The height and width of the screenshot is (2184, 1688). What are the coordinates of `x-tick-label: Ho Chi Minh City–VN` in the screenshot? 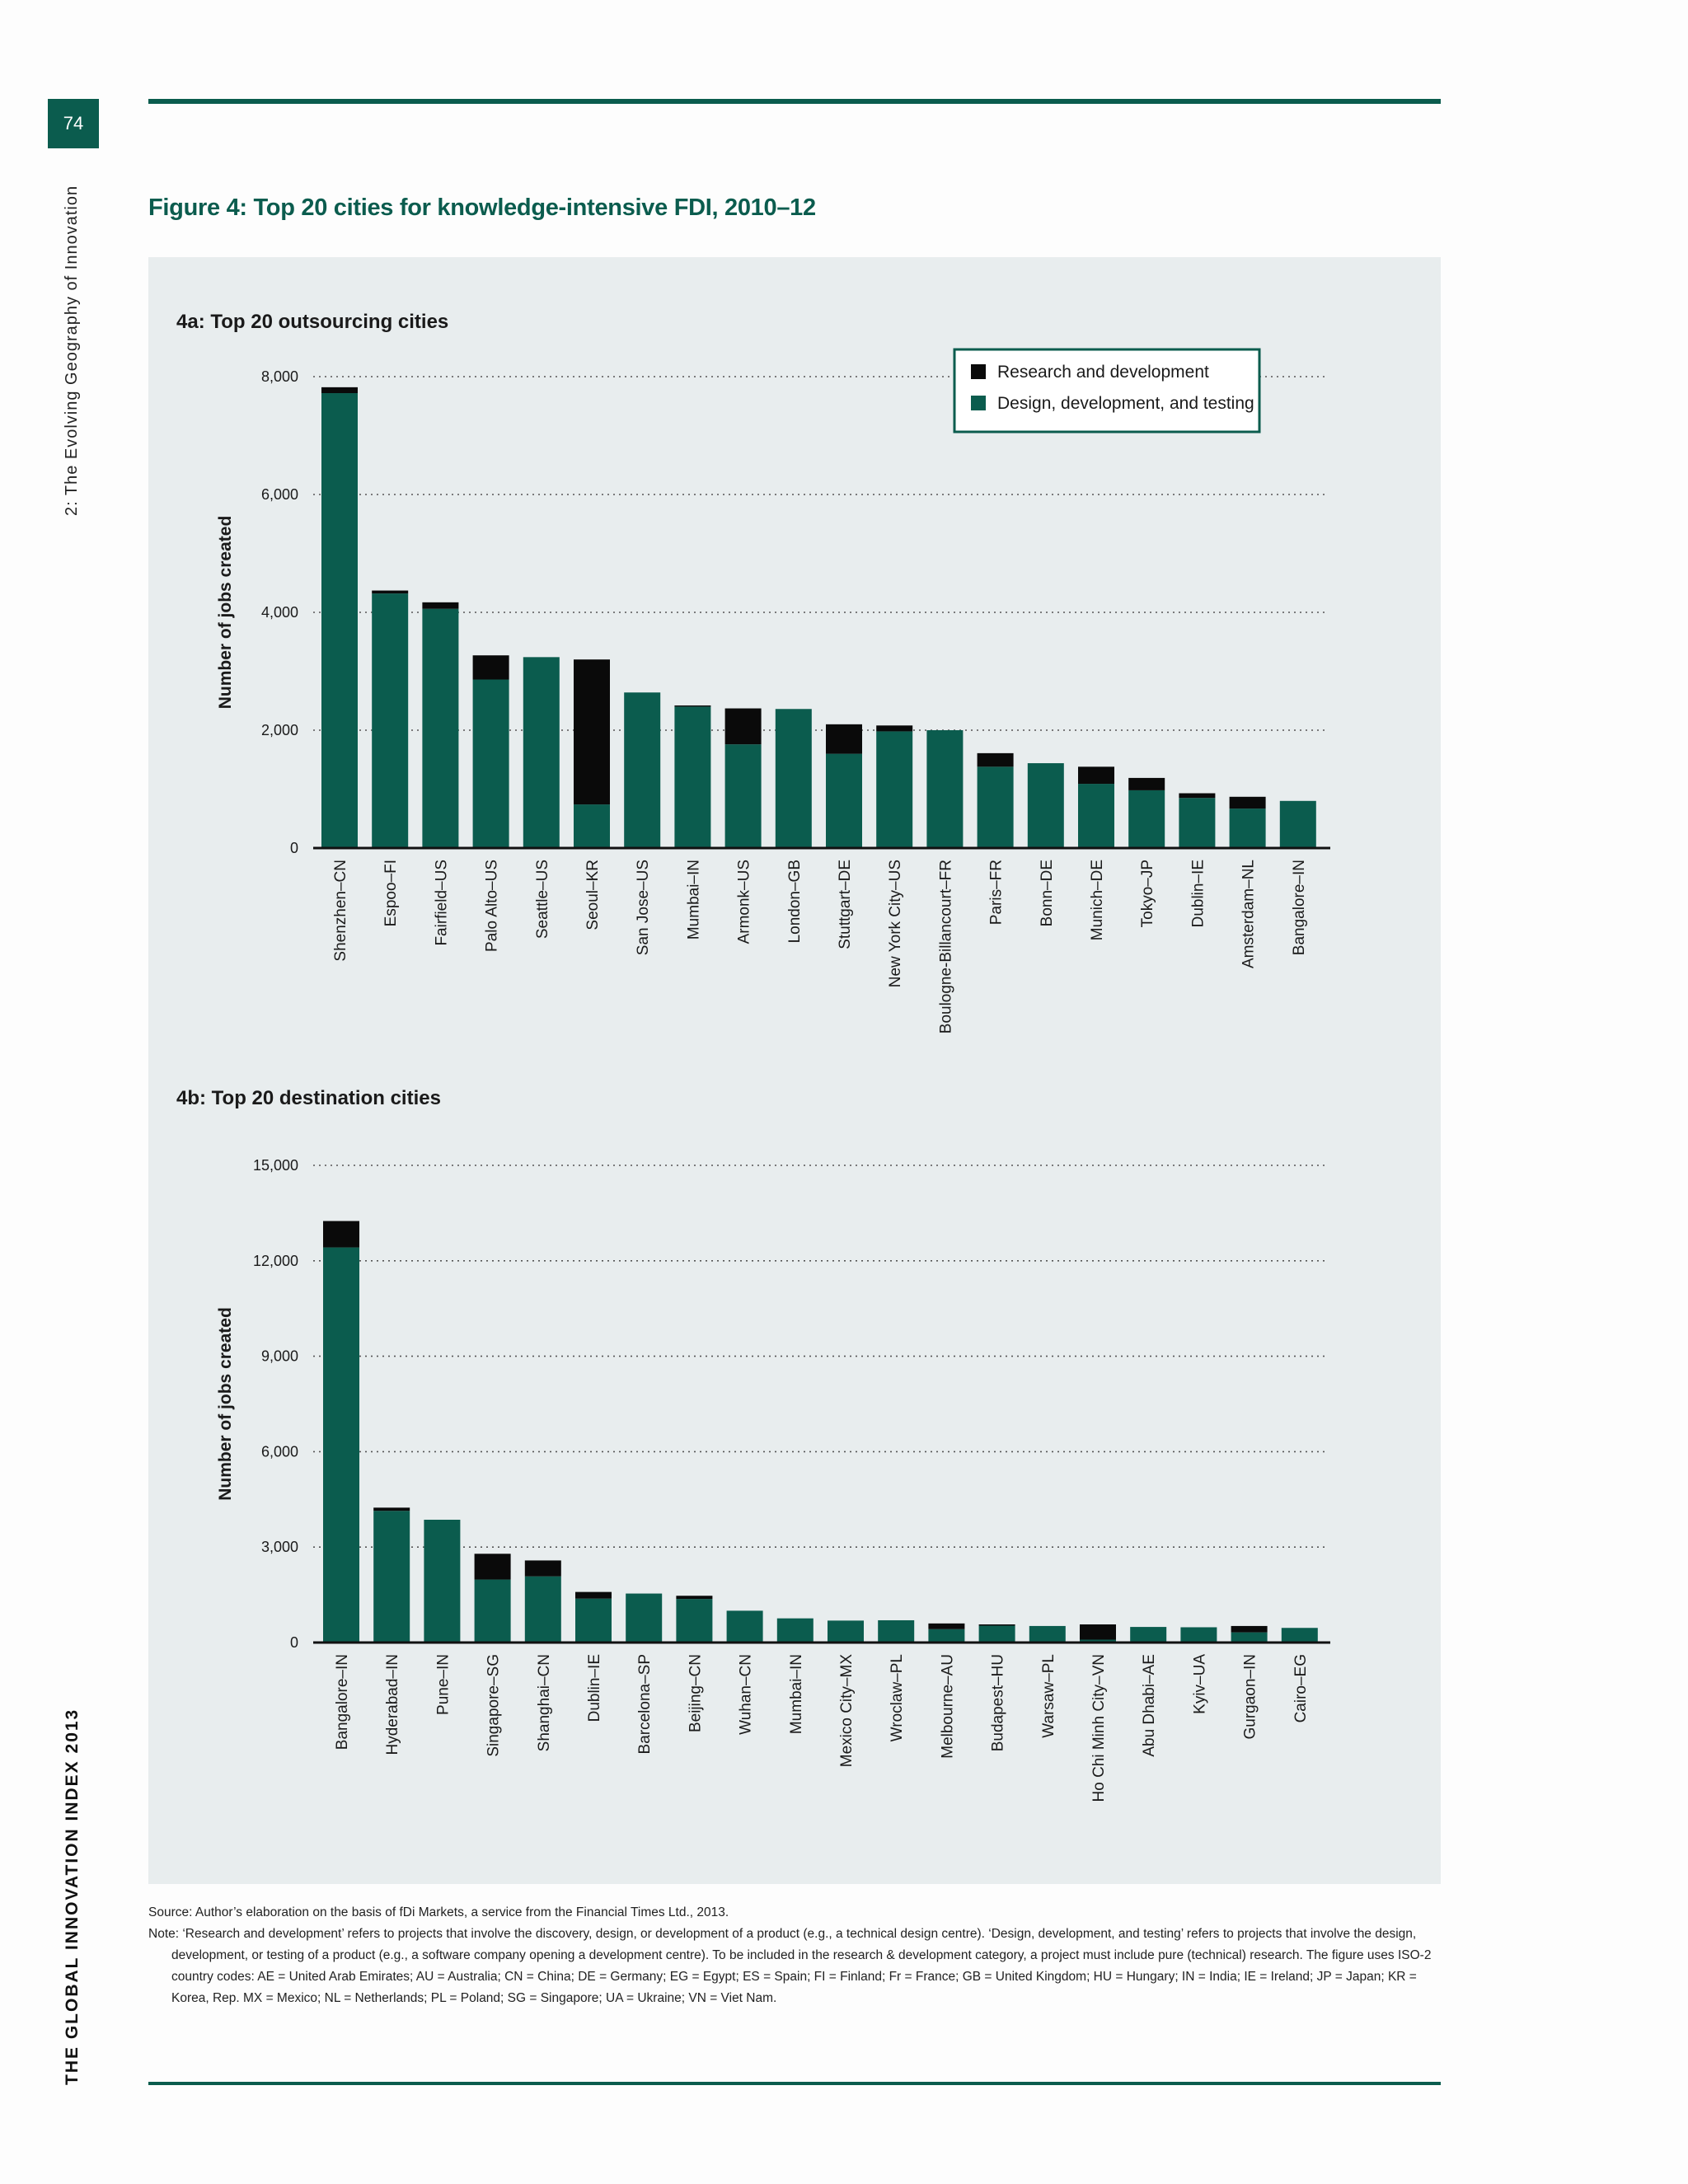 It's located at (1099, 1728).